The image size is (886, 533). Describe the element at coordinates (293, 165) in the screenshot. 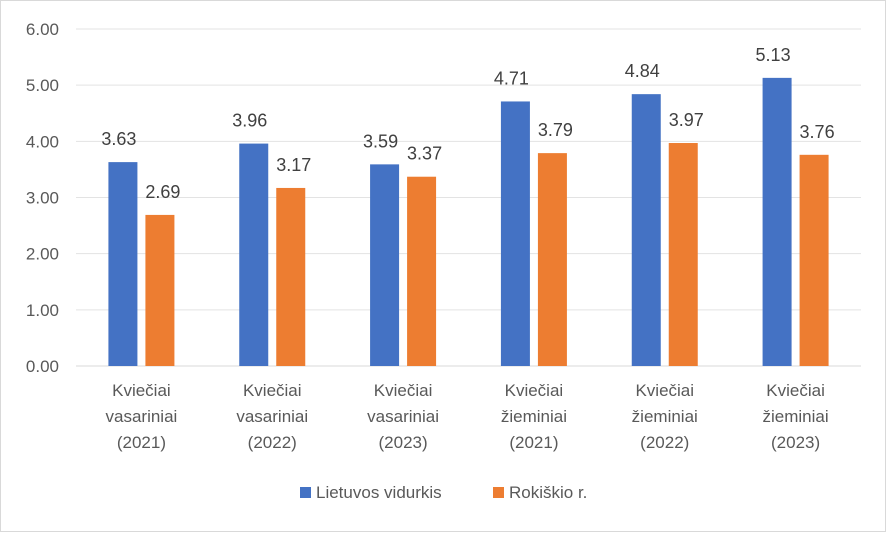

I see `data-label: 3.17` at that location.